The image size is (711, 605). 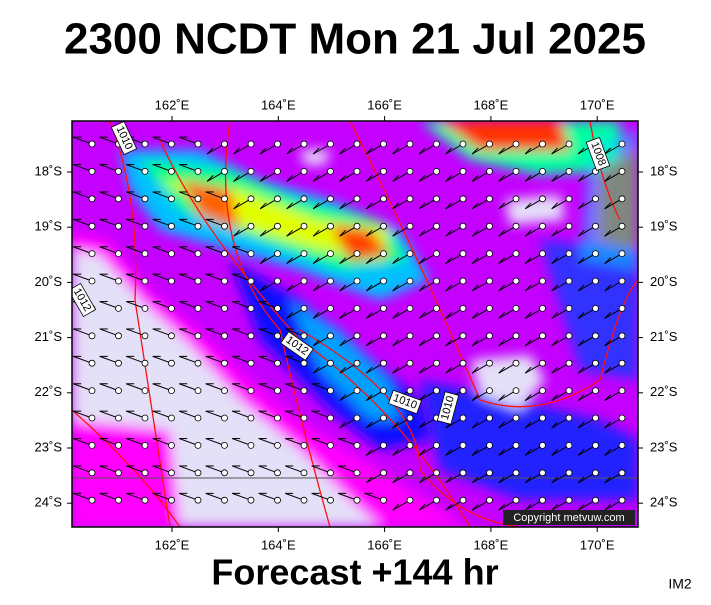 What do you see at coordinates (664, 502) in the screenshot?
I see `lat-label: 24˚S` at bounding box center [664, 502].